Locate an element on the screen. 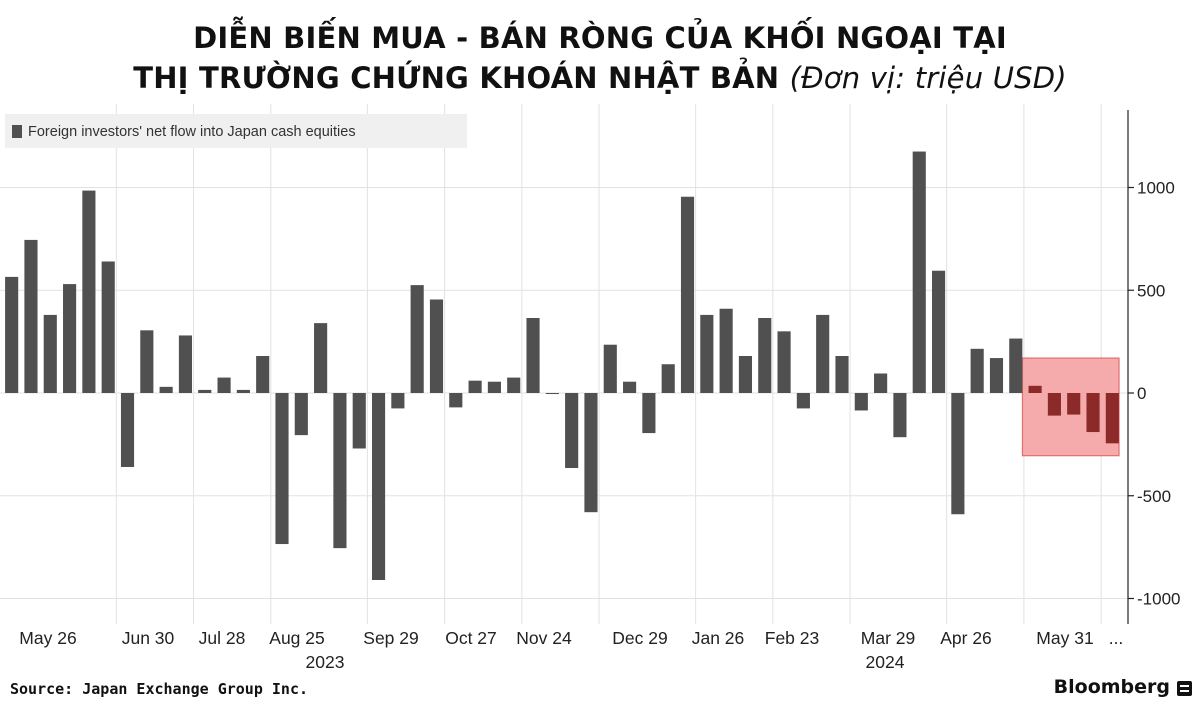 The height and width of the screenshot is (703, 1200). y-tick-label: 1000 is located at coordinates (1156, 188).